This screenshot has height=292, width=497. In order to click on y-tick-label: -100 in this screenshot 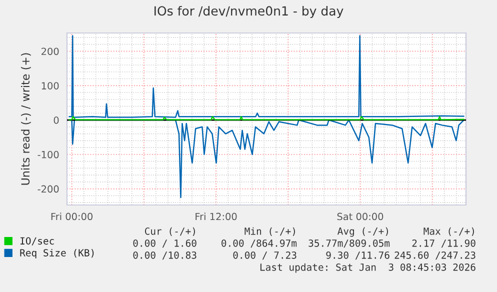, I will do `click(48, 154)`.